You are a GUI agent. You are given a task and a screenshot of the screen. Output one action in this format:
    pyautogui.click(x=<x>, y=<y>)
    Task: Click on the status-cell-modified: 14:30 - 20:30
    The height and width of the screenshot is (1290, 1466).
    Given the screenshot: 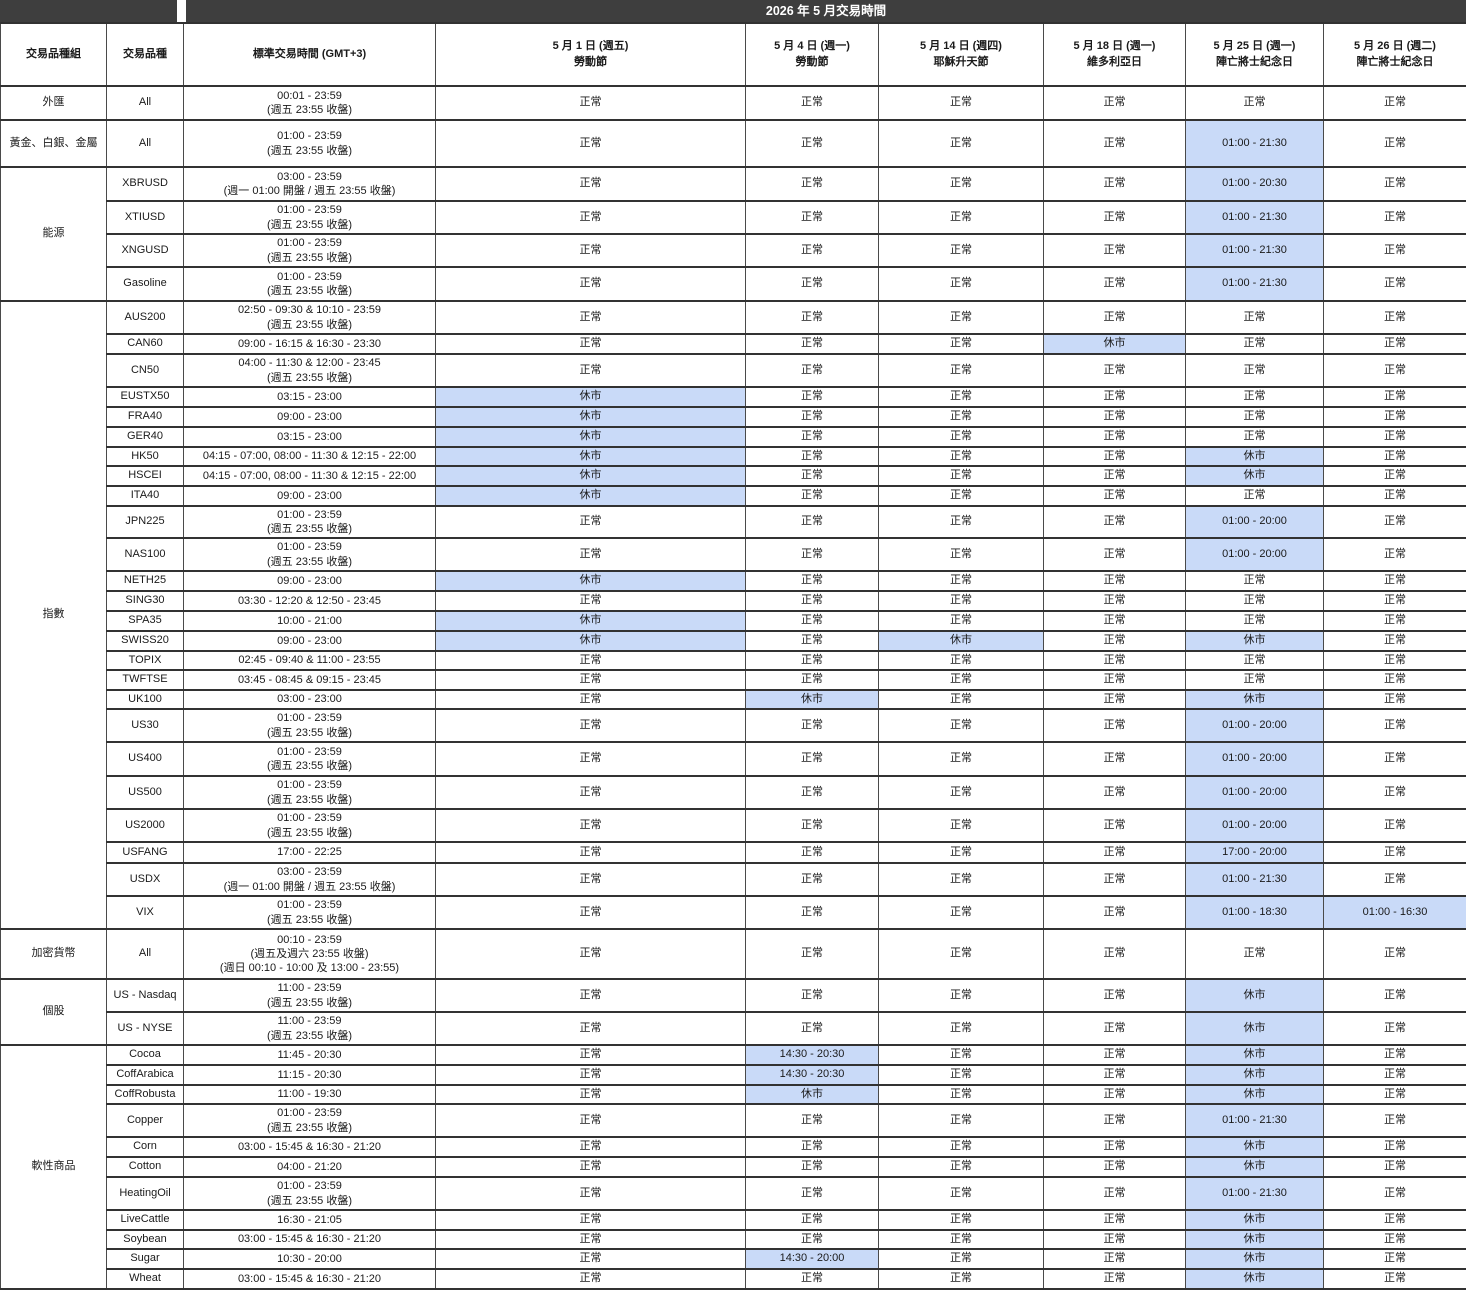 What is the action you would take?
    pyautogui.click(x=812, y=1055)
    